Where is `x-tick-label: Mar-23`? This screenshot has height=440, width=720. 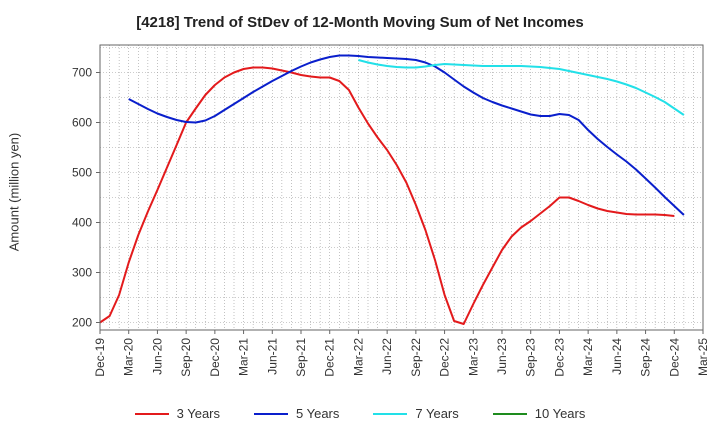 x-tick-label: Mar-23 is located at coordinates (473, 357).